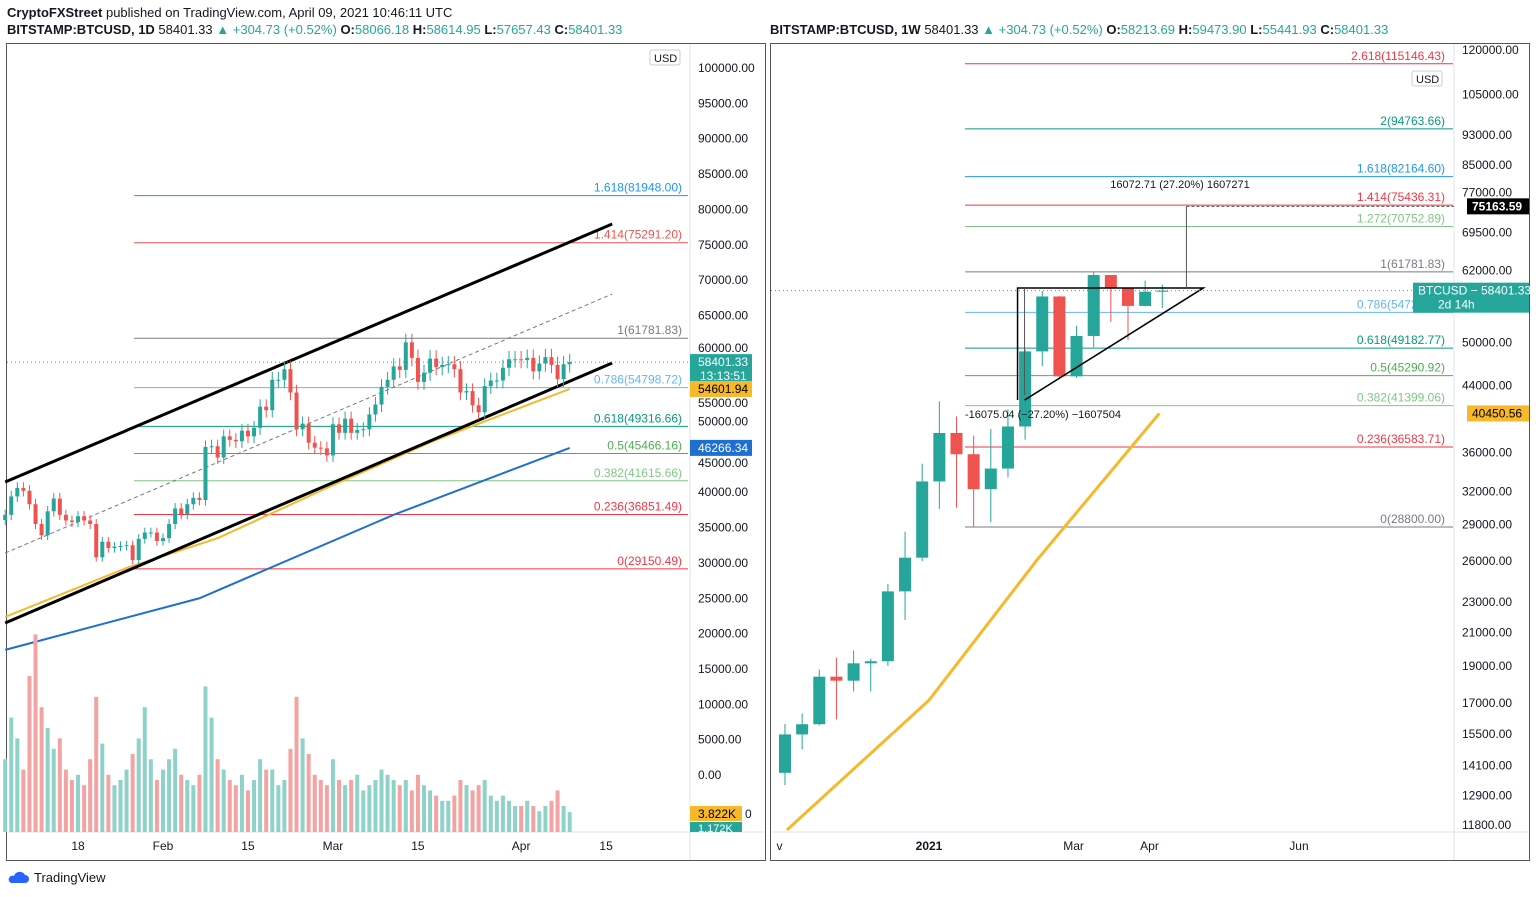 This screenshot has height=897, width=1536. Describe the element at coordinates (638, 418) in the screenshot. I see `fib-level-label: 0.618(49316.66)` at that location.